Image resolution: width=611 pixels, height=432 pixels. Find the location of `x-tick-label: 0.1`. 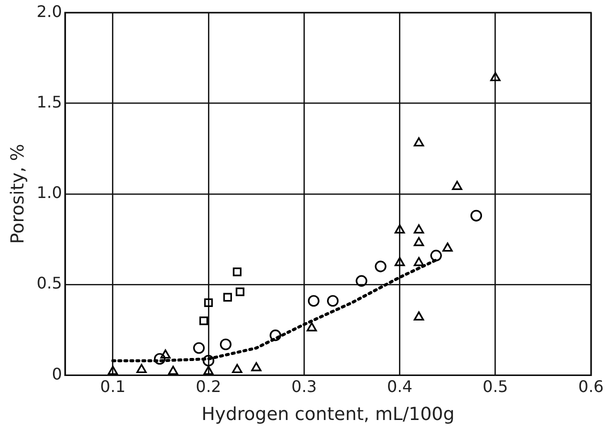

x-tick-label: 0.1 is located at coordinates (113, 386).